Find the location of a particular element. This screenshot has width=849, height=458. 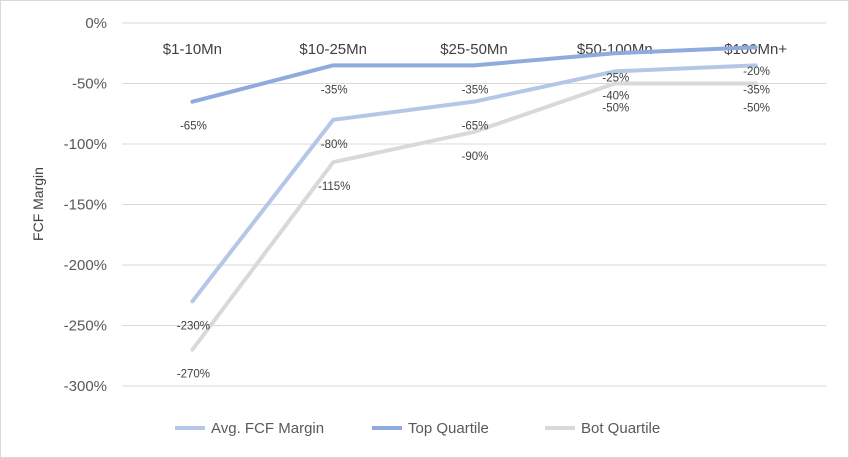

data-label: -230% is located at coordinates (193, 326).